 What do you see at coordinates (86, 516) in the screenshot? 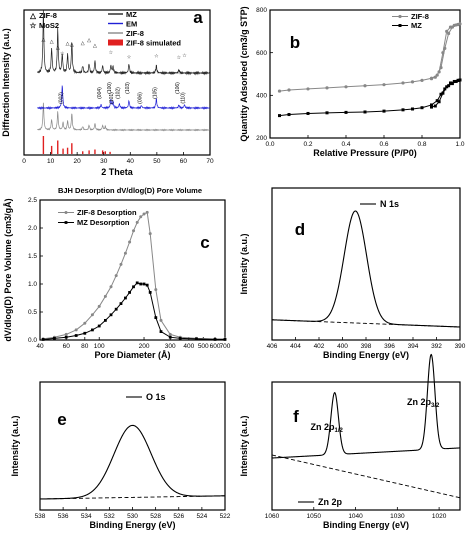
I see `x-tick-label: 534` at bounding box center [86, 516].